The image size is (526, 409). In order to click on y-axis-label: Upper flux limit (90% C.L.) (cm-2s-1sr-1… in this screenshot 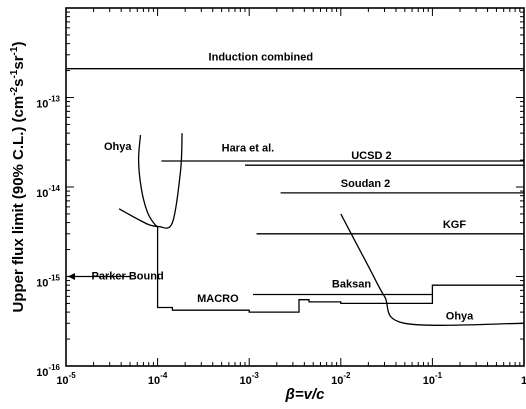, I will do `click(20, 177)`.